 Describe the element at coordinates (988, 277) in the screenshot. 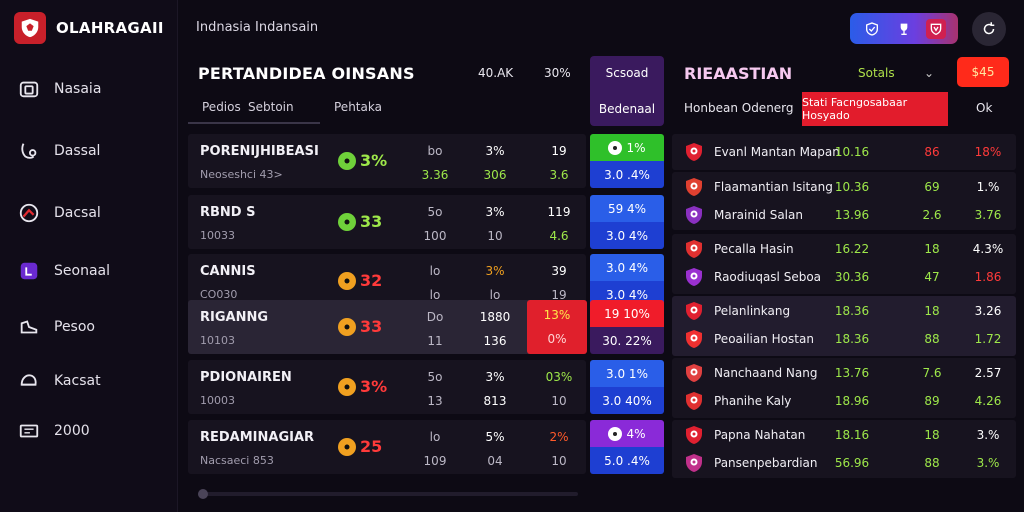

I see `team-stat: 1.86` at that location.